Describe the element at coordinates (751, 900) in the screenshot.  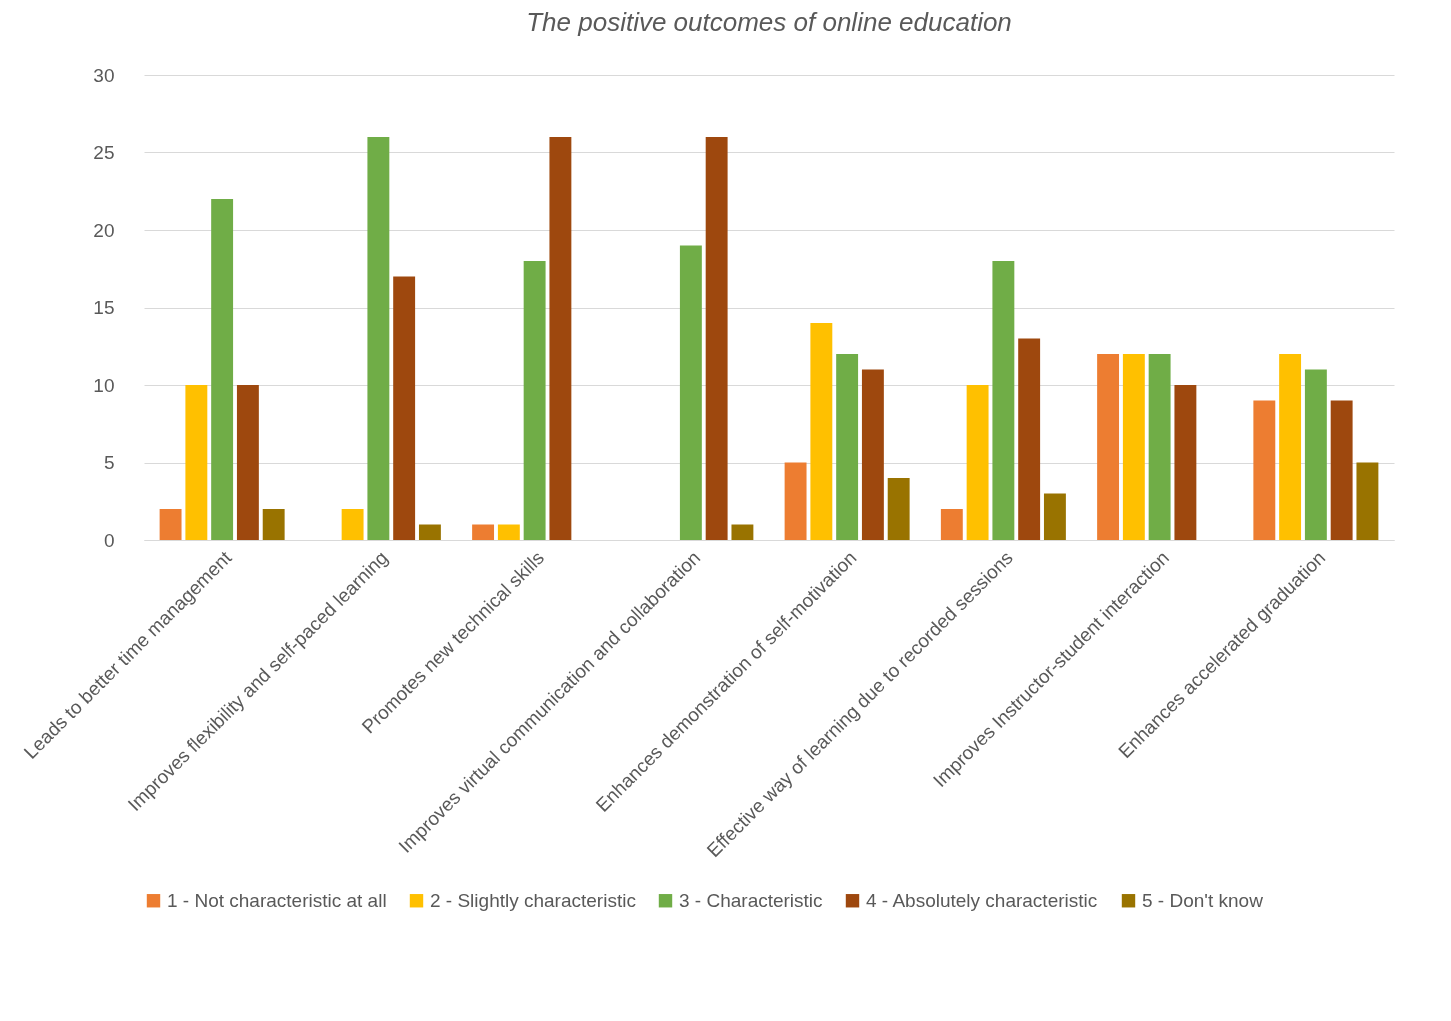
I see `legend-label: 3 - Characteristic` at that location.